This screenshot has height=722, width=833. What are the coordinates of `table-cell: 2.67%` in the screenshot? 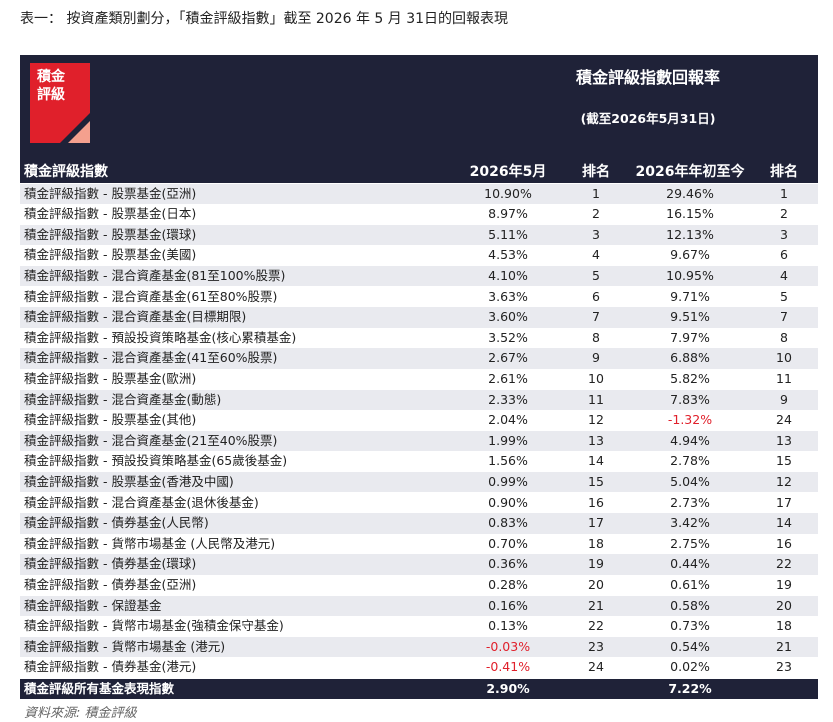 It's located at (508, 358).